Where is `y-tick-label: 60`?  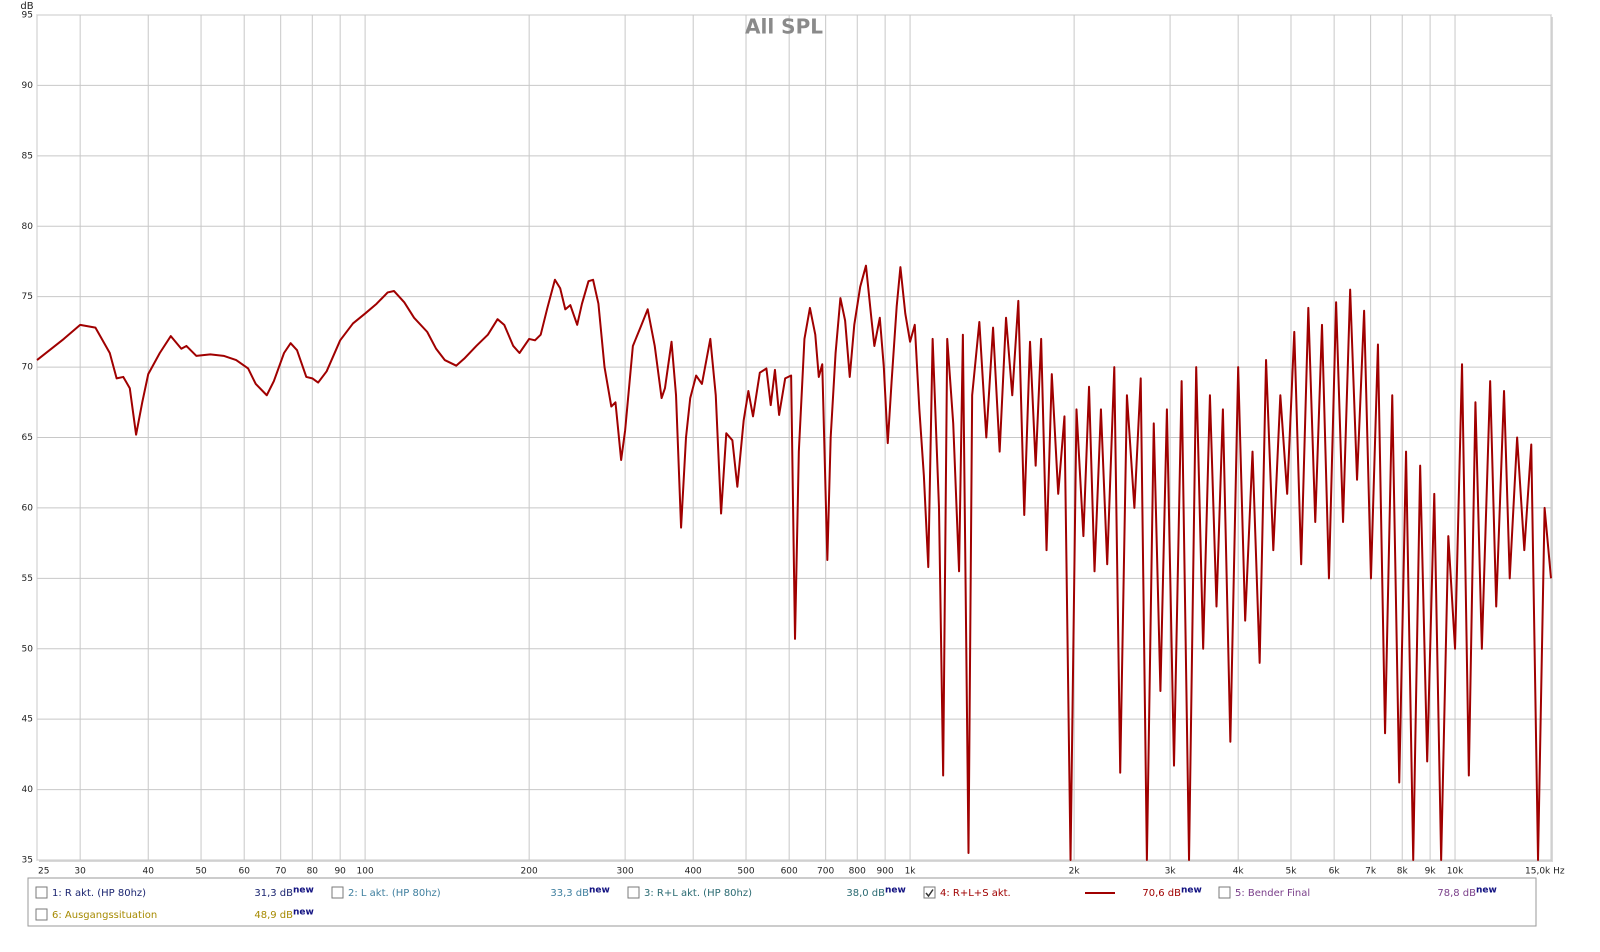
y-tick-label: 60 is located at coordinates (28, 508).